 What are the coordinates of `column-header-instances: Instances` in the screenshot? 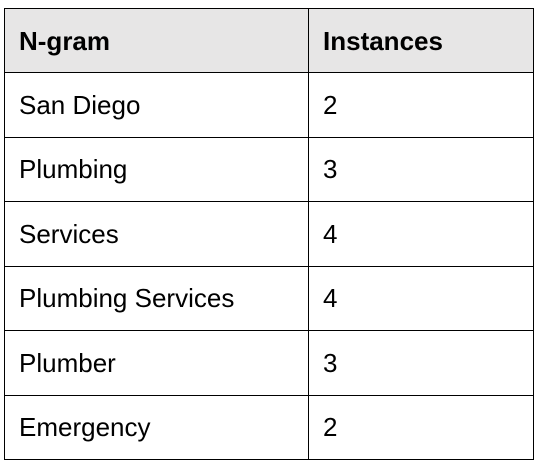 It's located at (421, 40).